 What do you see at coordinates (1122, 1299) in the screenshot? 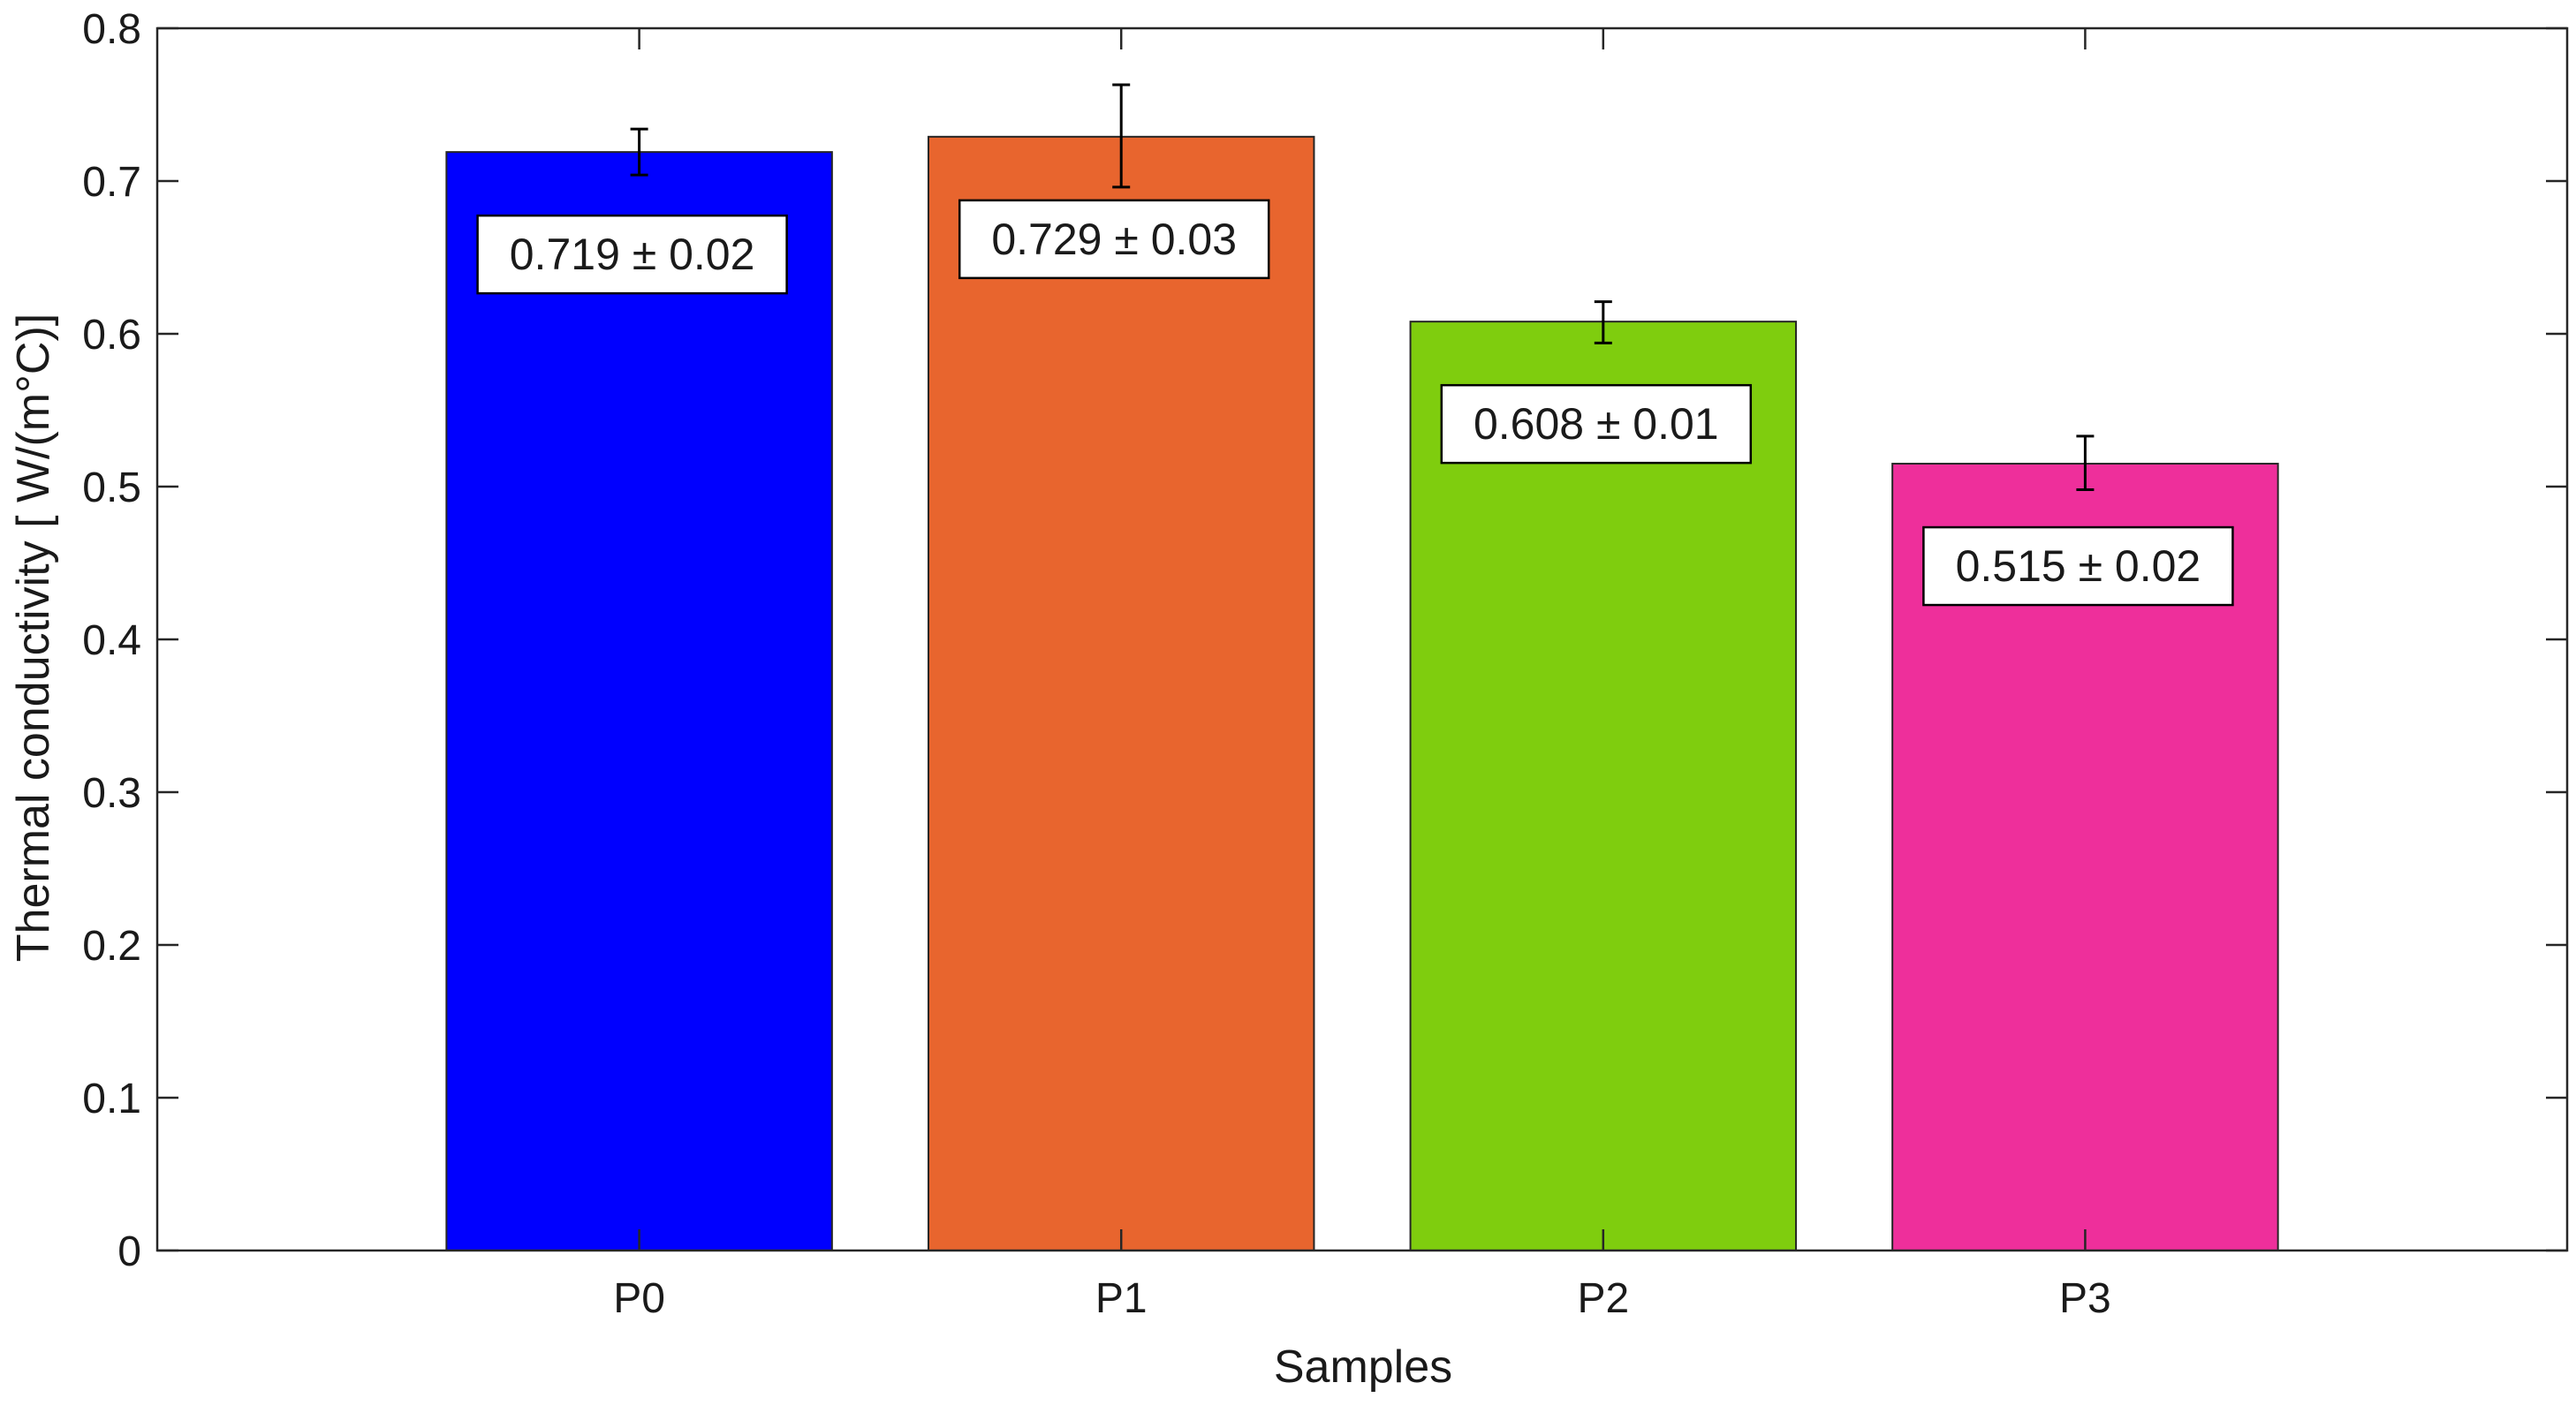
I see `x-tick-label: P1` at bounding box center [1122, 1299].